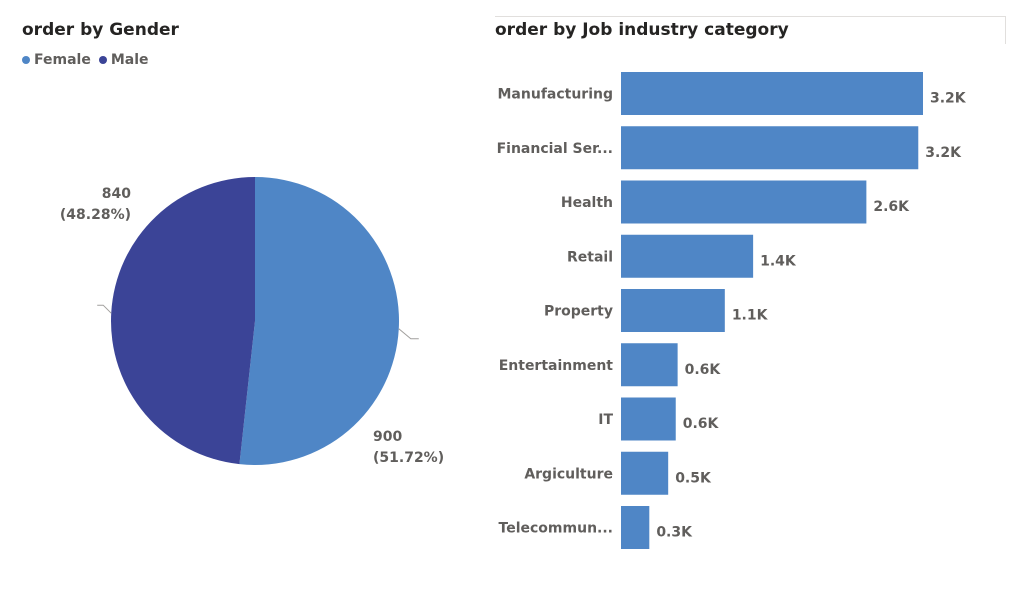 Image resolution: width=1024 pixels, height=592 pixels. I want to click on legend-item-female: Female, so click(56, 60).